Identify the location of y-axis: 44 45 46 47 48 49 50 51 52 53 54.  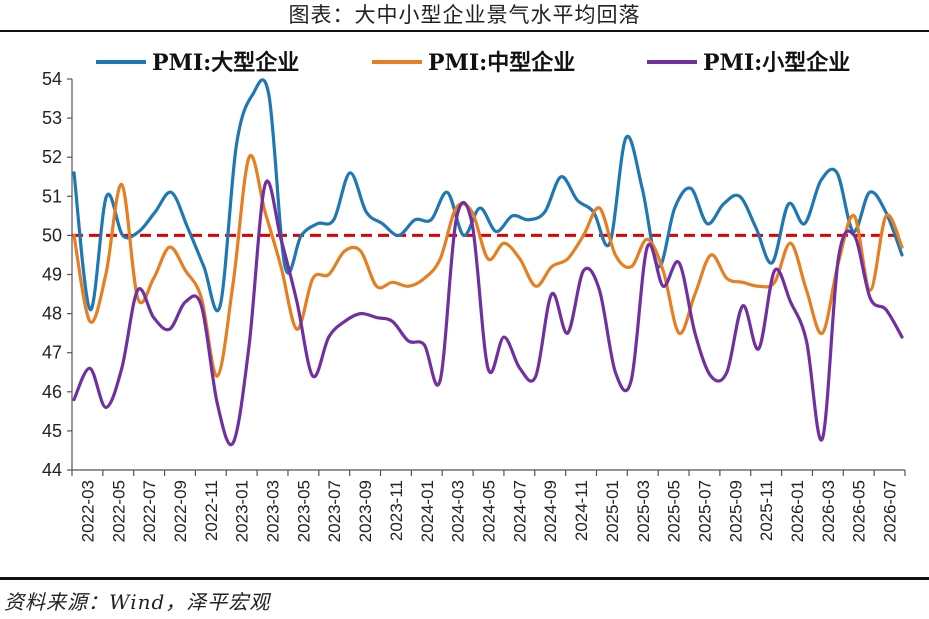
(57, 274).